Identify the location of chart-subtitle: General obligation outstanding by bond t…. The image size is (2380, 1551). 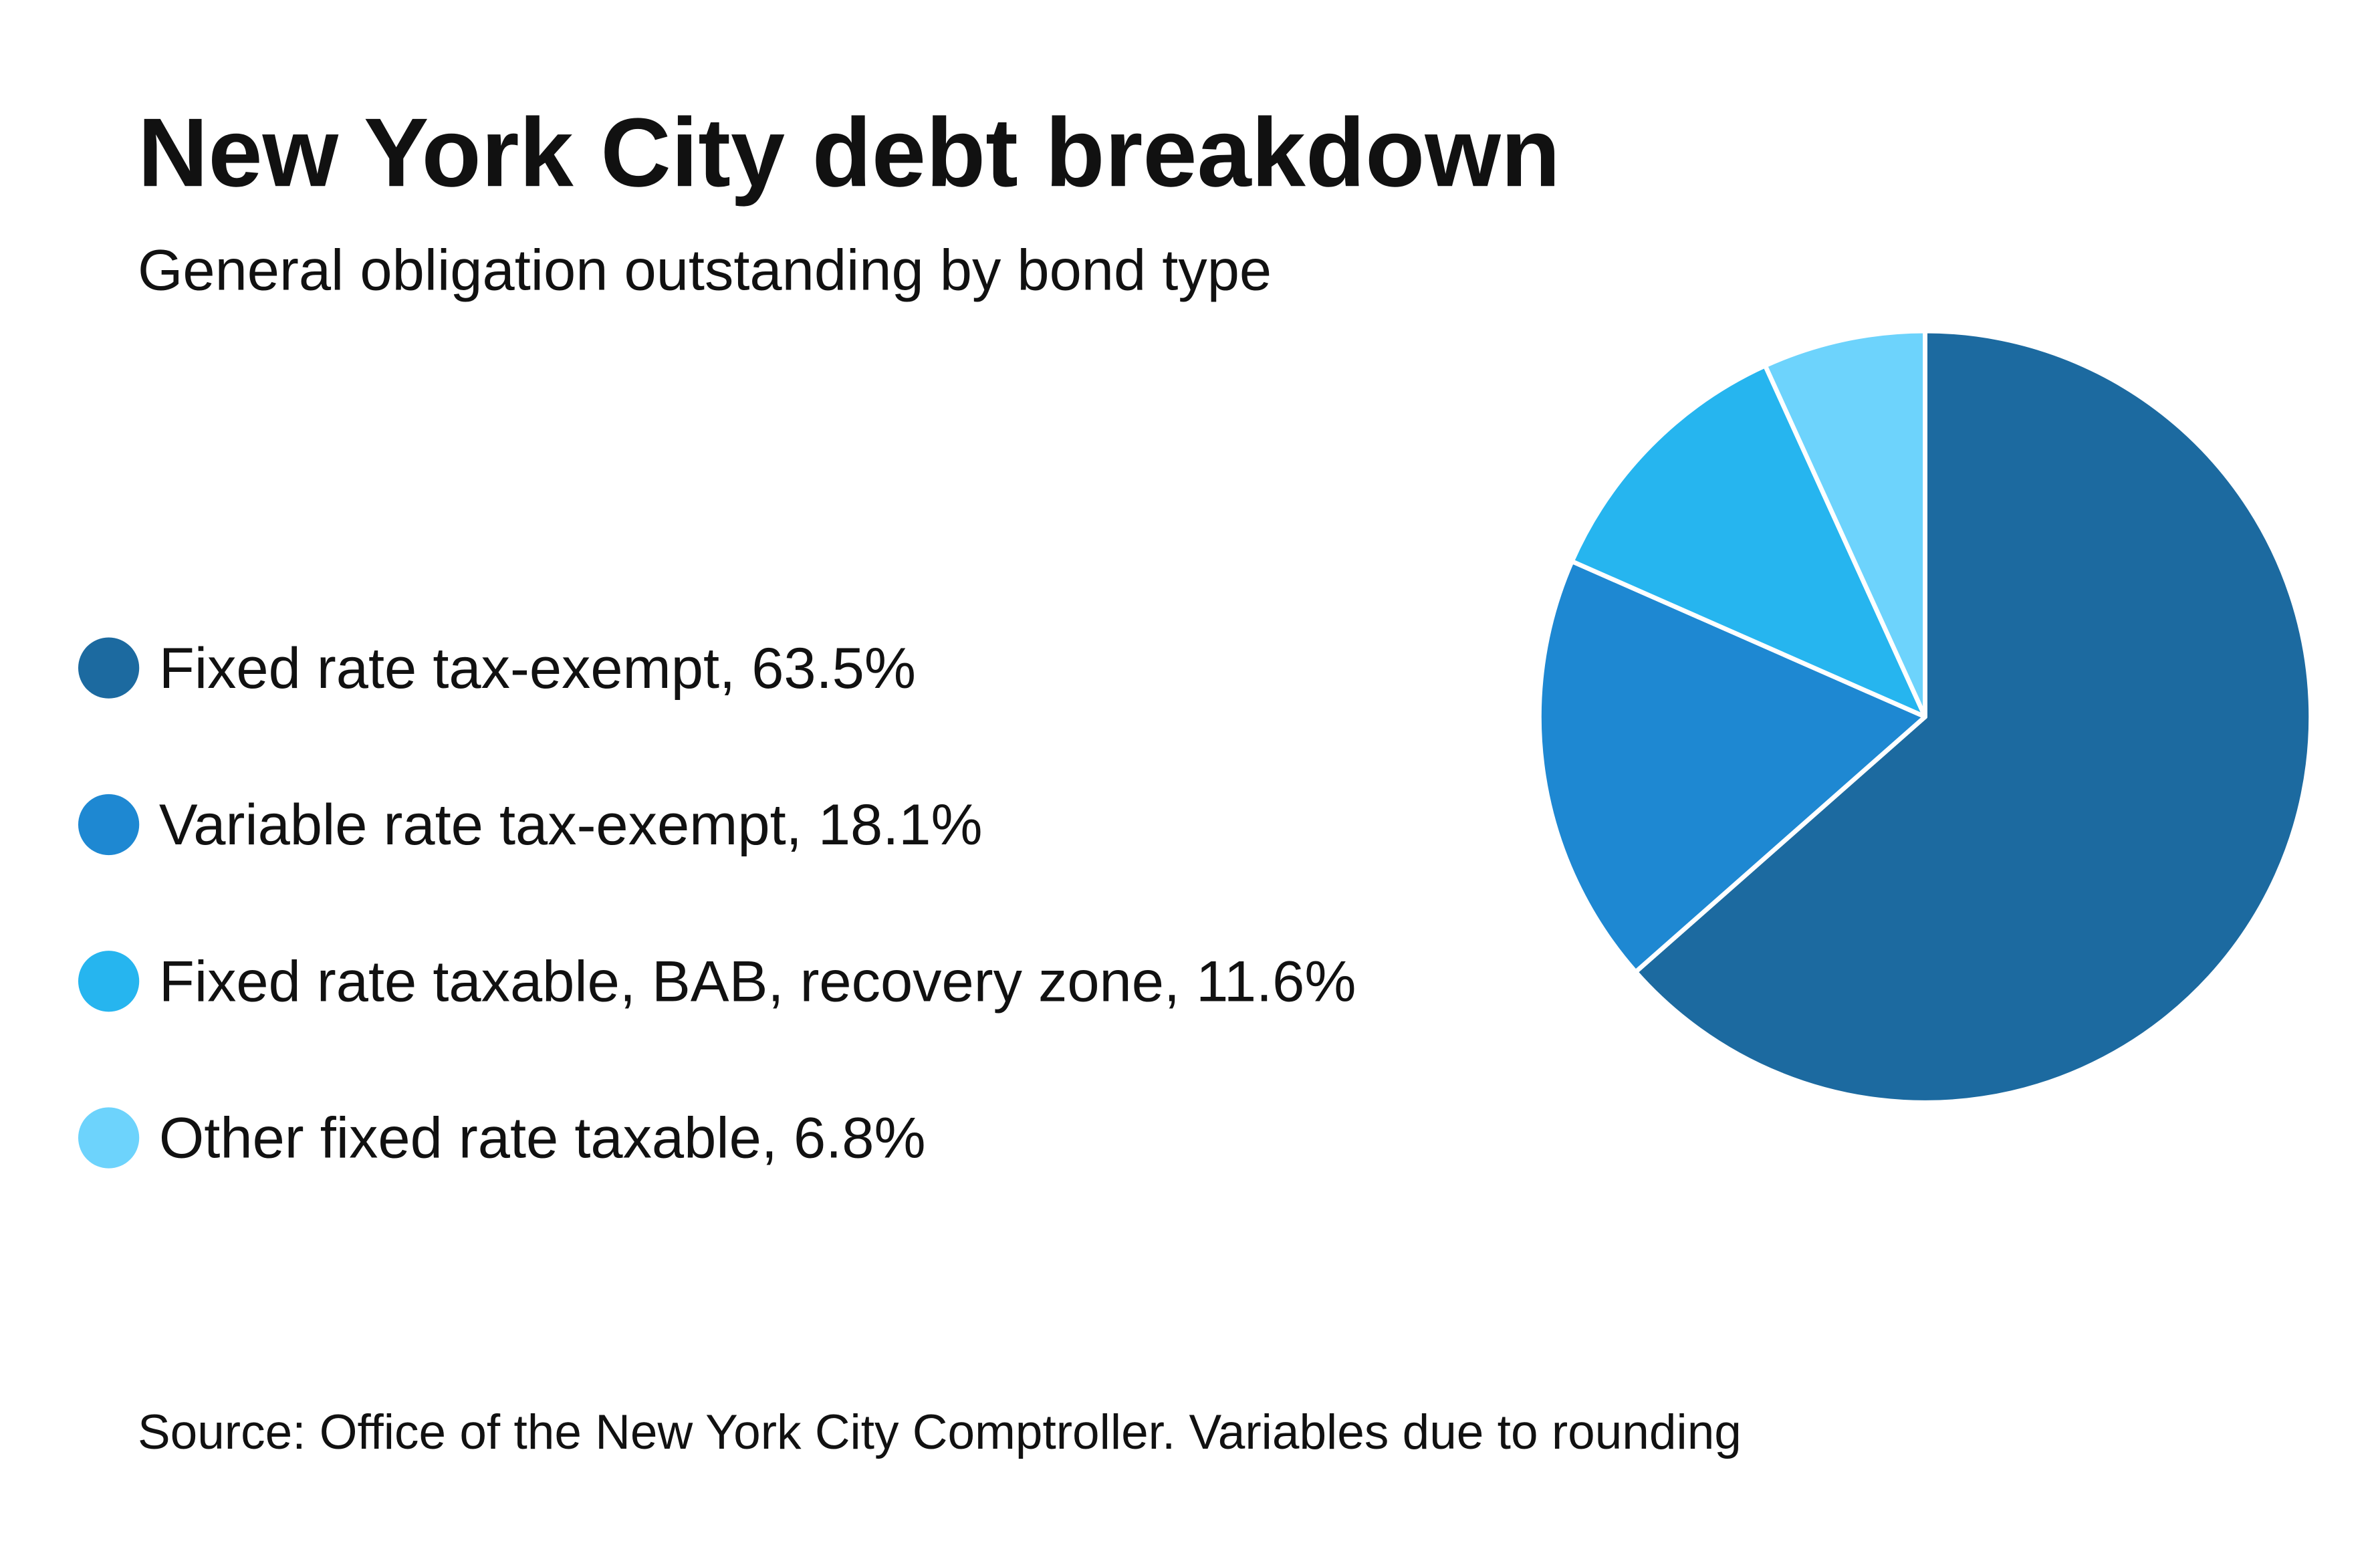
(705, 270).